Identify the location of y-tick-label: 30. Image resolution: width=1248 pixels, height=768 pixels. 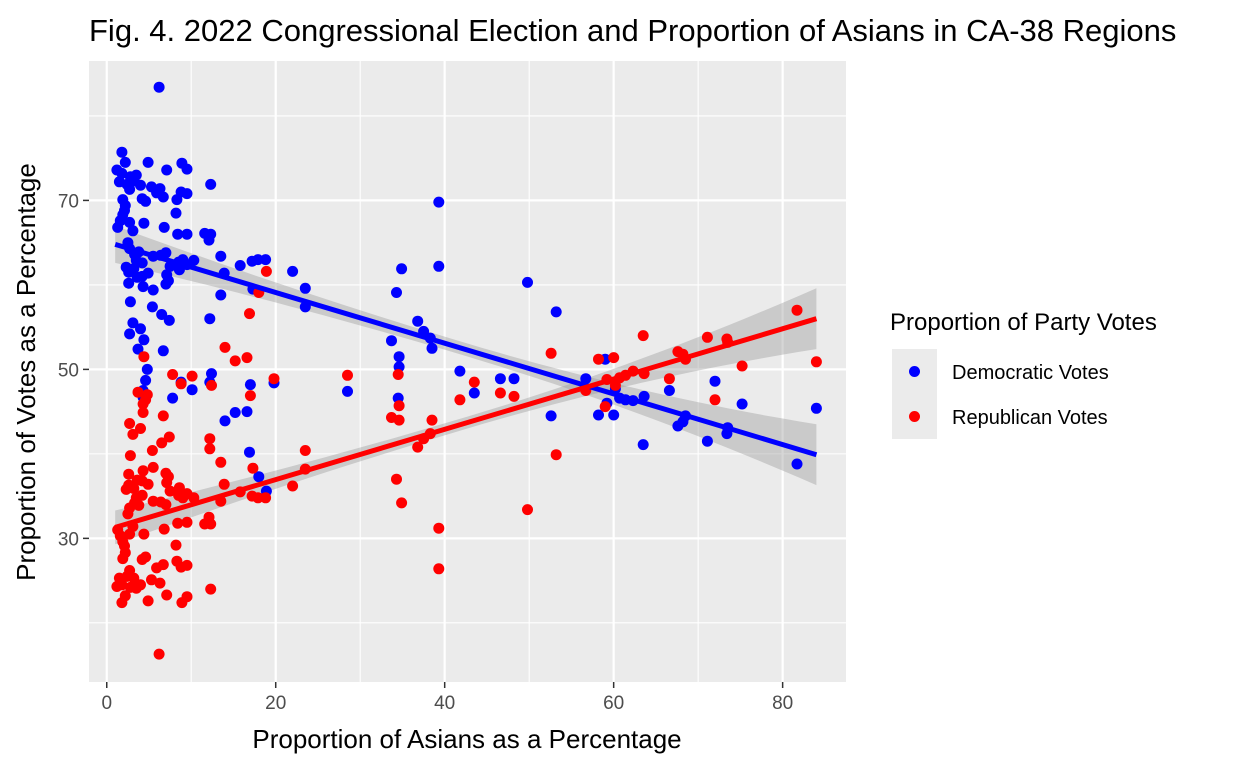
(68, 539).